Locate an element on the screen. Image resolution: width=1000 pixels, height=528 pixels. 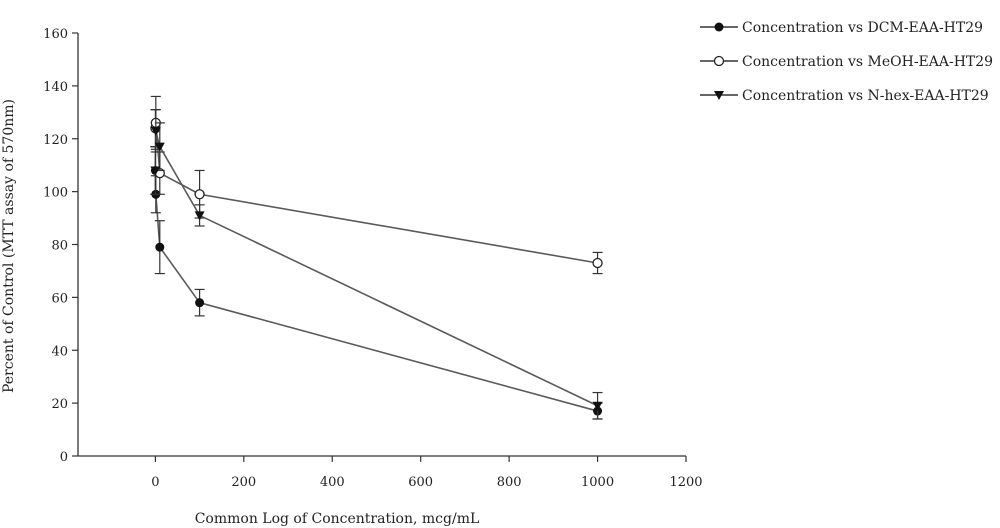
y-tick-label: 140 is located at coordinates (55, 87).